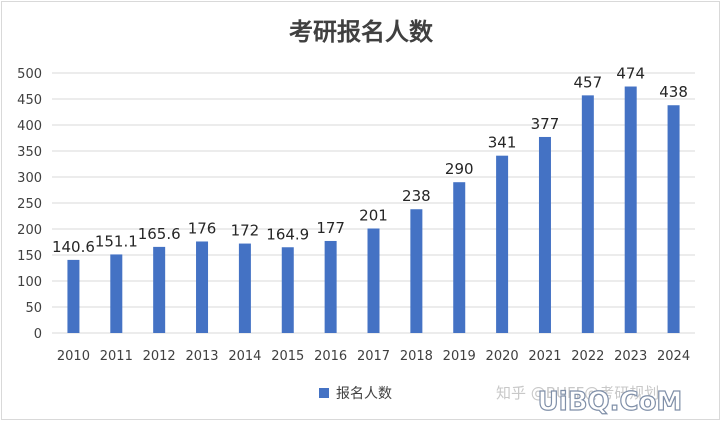  I want to click on y-tick-label: 150, so click(29, 256).